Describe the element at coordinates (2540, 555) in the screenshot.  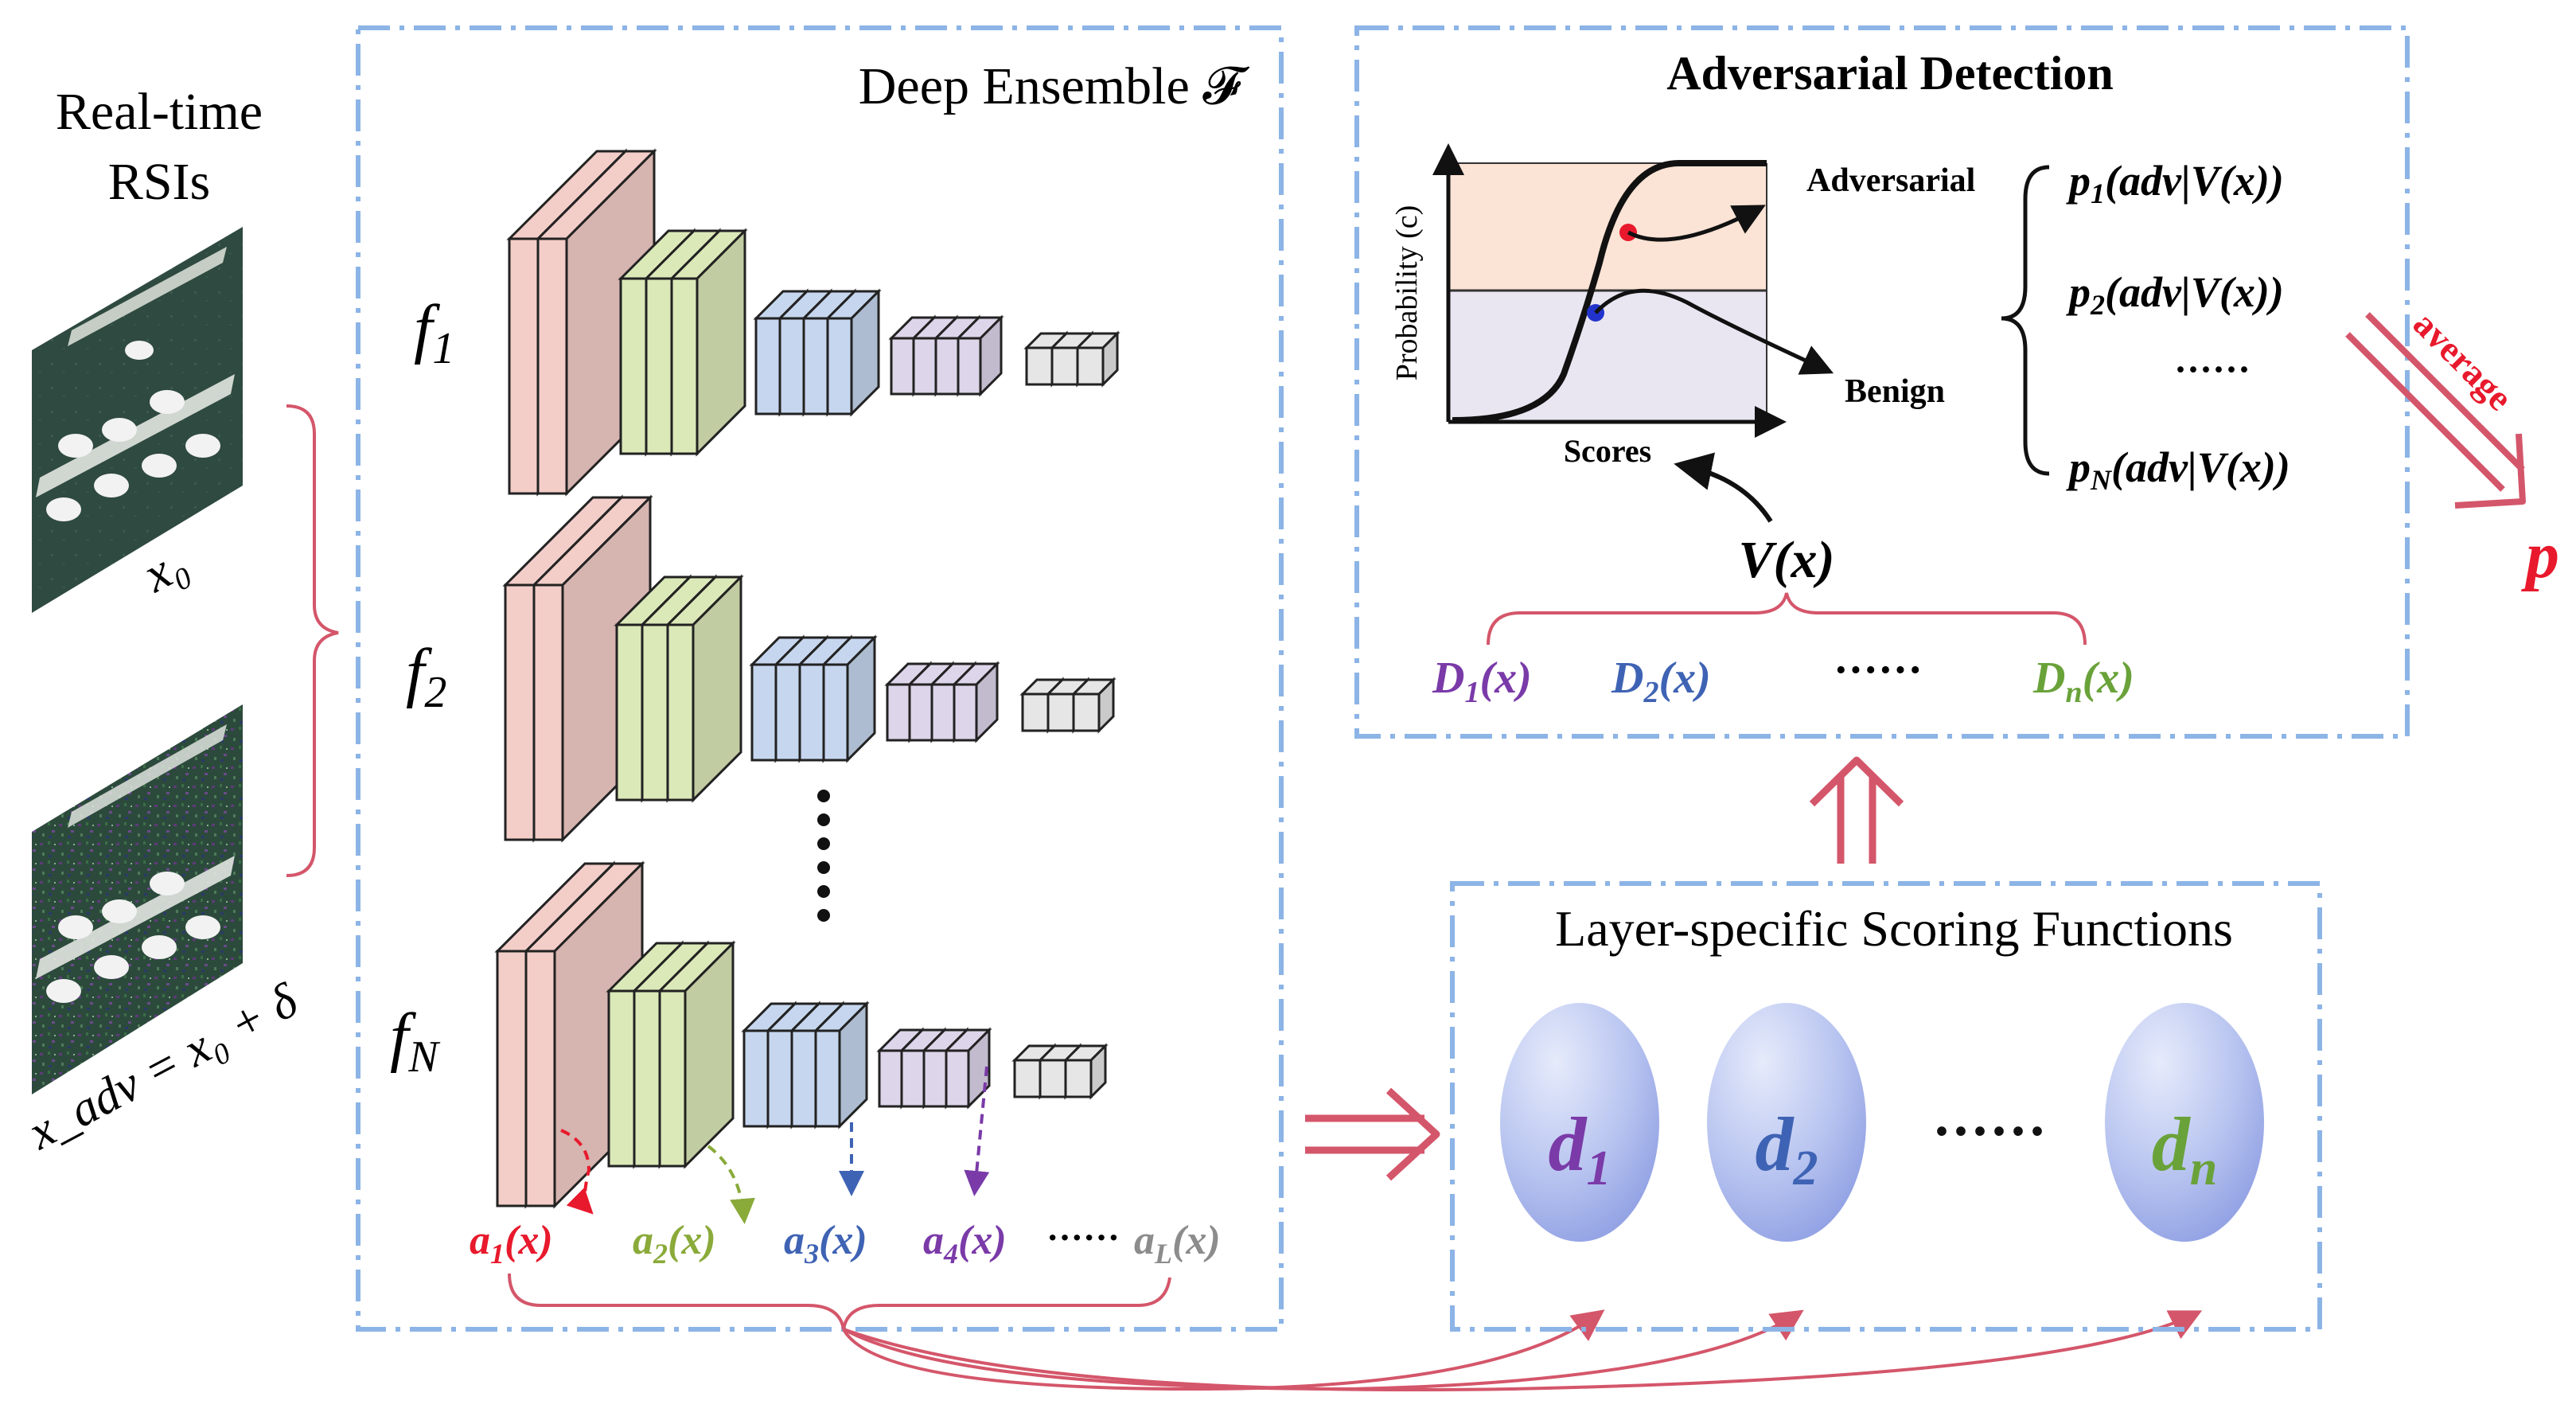
I see `final-output-p: p` at that location.